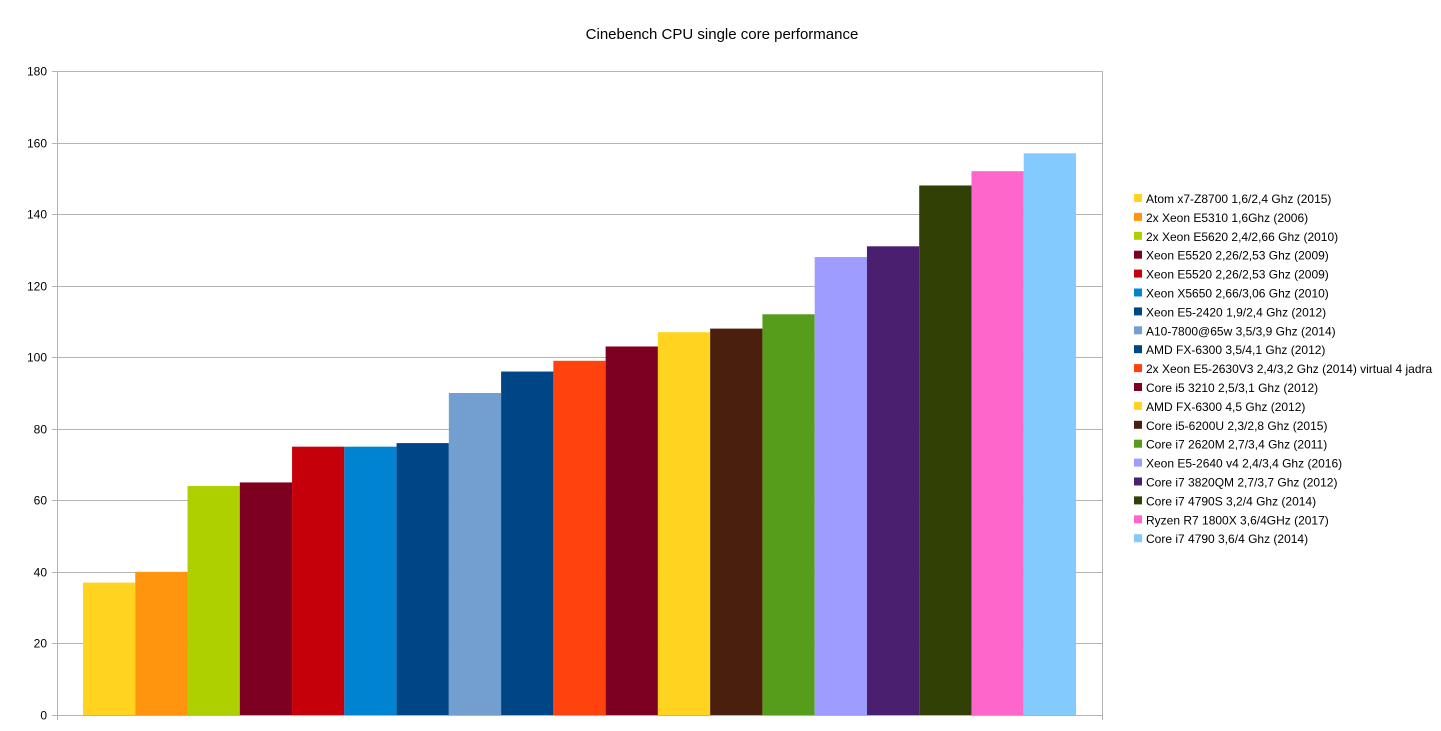 The width and height of the screenshot is (1441, 731). Describe the element at coordinates (1225, 407) in the screenshot. I see `legend-label: AMD FX-6300 4,5 Ghz (2012)` at that location.